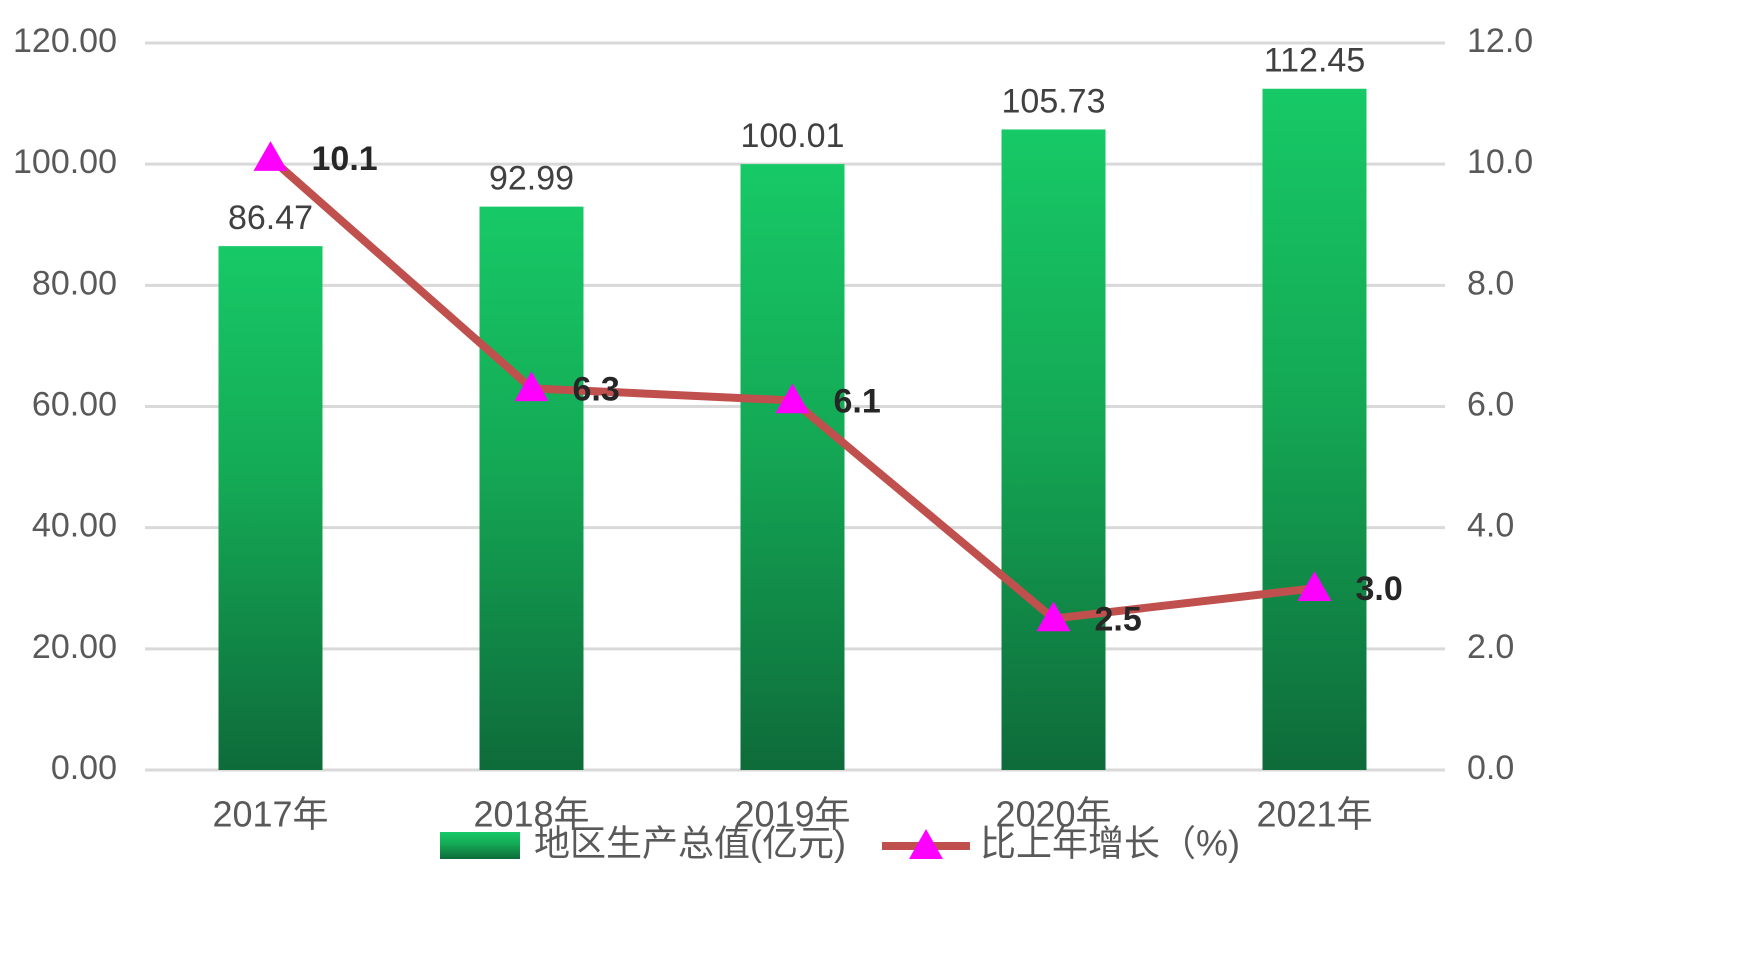 The image size is (1741, 973). I want to click on legend: 地区生产总值(亿元) 比上年增长（%), so click(840, 843).